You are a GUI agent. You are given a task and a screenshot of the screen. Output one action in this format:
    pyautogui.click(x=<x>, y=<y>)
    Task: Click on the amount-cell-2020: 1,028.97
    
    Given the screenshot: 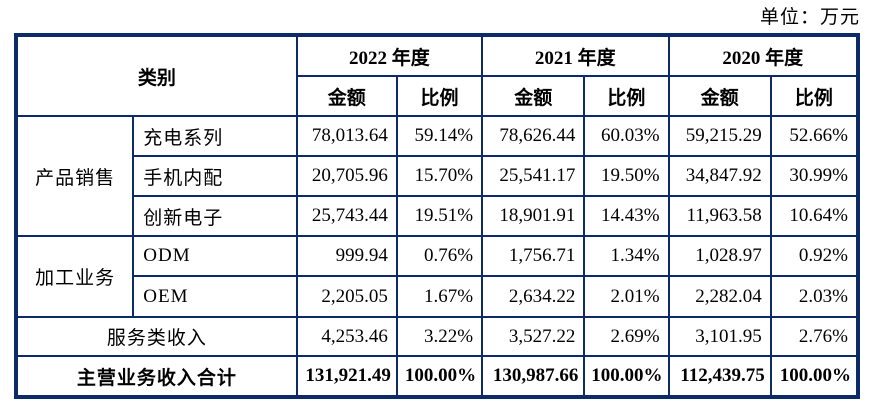 What is the action you would take?
    pyautogui.click(x=719, y=256)
    